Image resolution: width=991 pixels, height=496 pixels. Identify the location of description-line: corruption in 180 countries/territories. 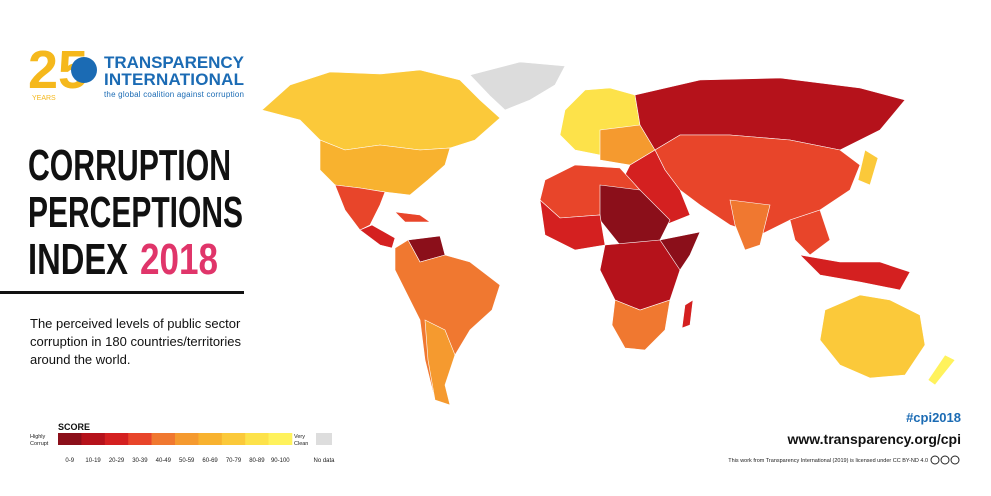
(135, 341).